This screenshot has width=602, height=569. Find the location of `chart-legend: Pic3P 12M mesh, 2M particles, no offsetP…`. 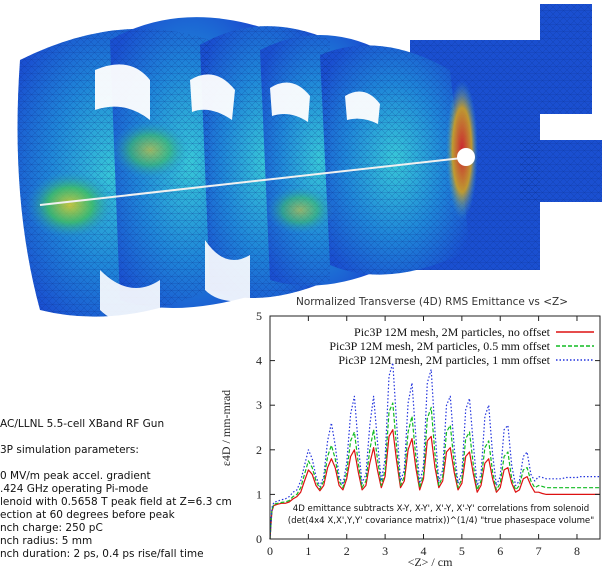

chart-legend: Pic3P 12M mesh, 2M particles, no offsetP… is located at coordinates (461, 346).